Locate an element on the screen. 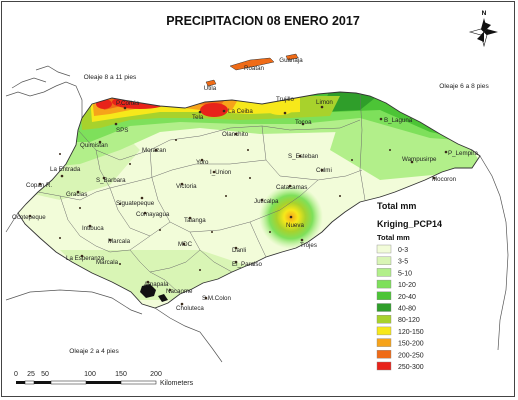  city-label: El_Paraiso is located at coordinates (247, 264).